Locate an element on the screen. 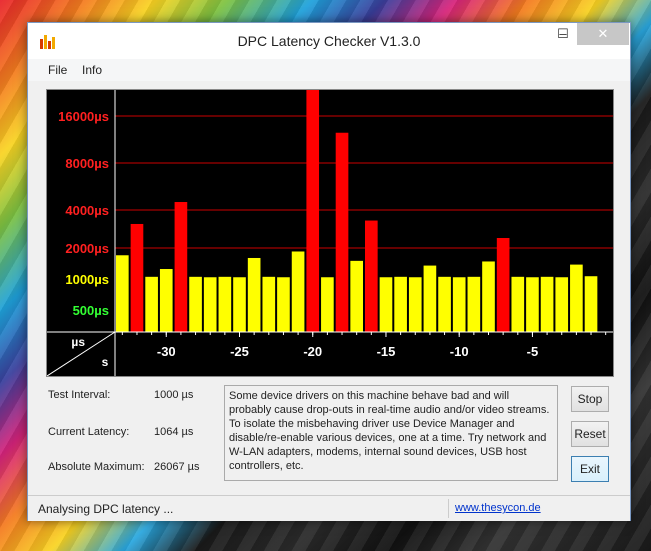 Image resolution: width=651 pixels, height=551 pixels. axis-corner-diagonal is located at coordinates (81, 354).